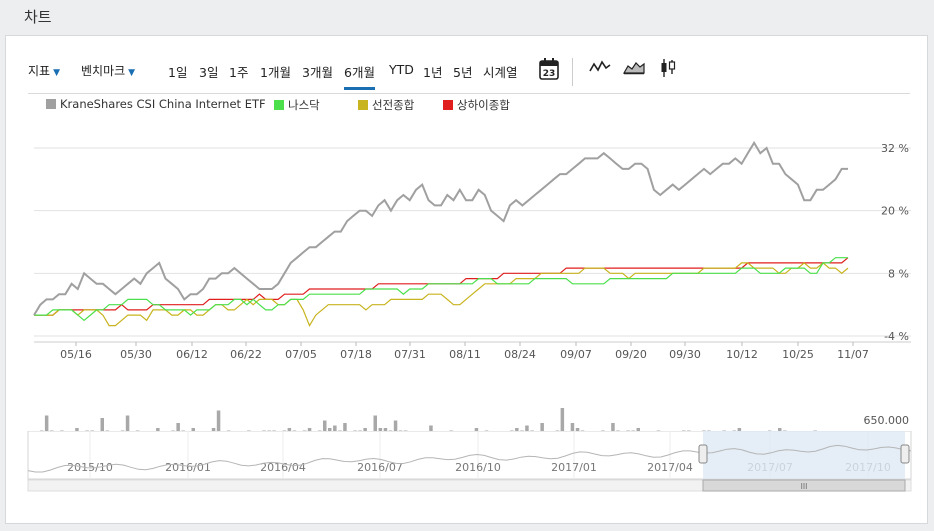  Describe the element at coordinates (549, 74) in the screenshot. I see `calendar-day: 23` at that location.